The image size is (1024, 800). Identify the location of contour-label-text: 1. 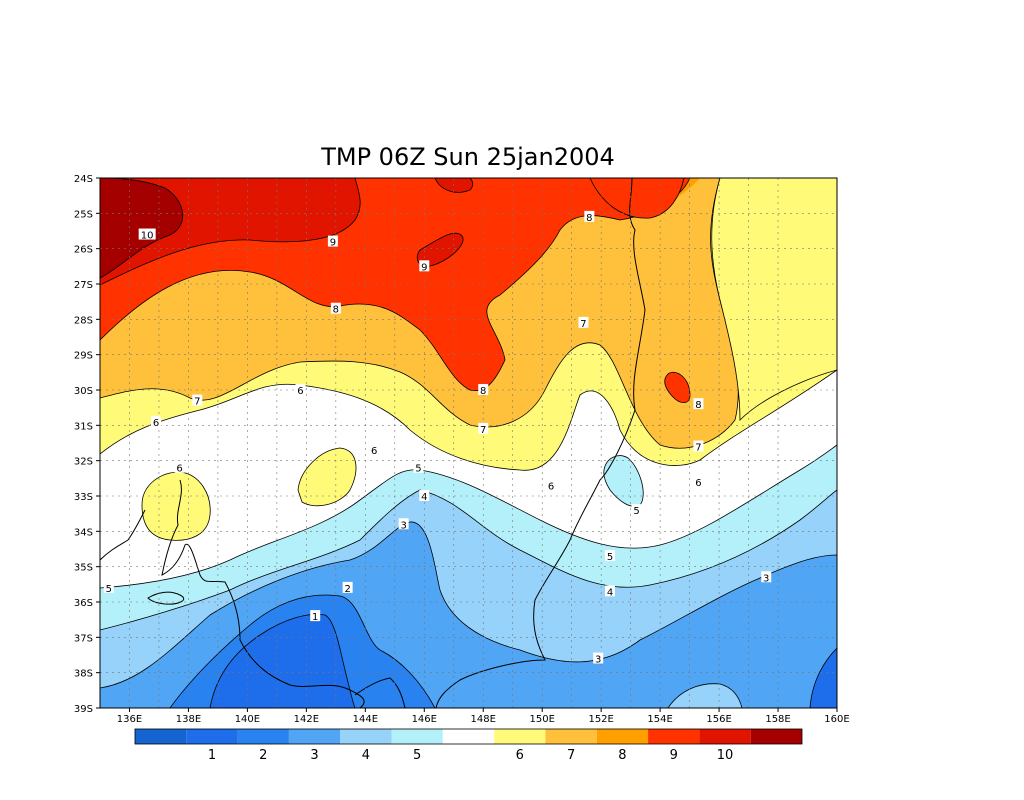
(315, 617).